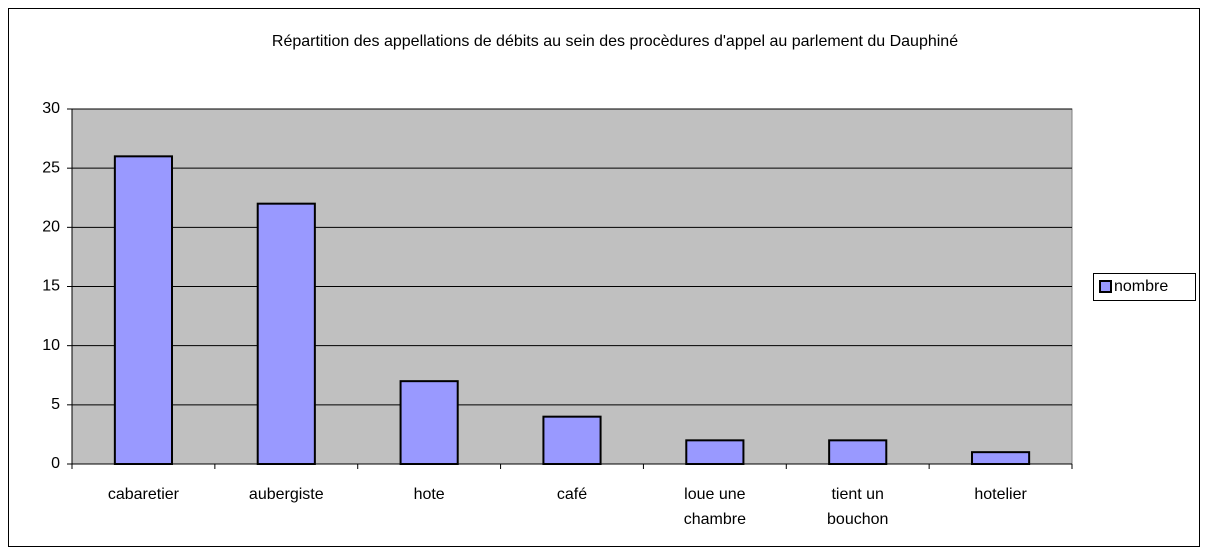 Image resolution: width=1208 pixels, height=555 pixels. What do you see at coordinates (1141, 286) in the screenshot?
I see `legend-label: nombre` at bounding box center [1141, 286].